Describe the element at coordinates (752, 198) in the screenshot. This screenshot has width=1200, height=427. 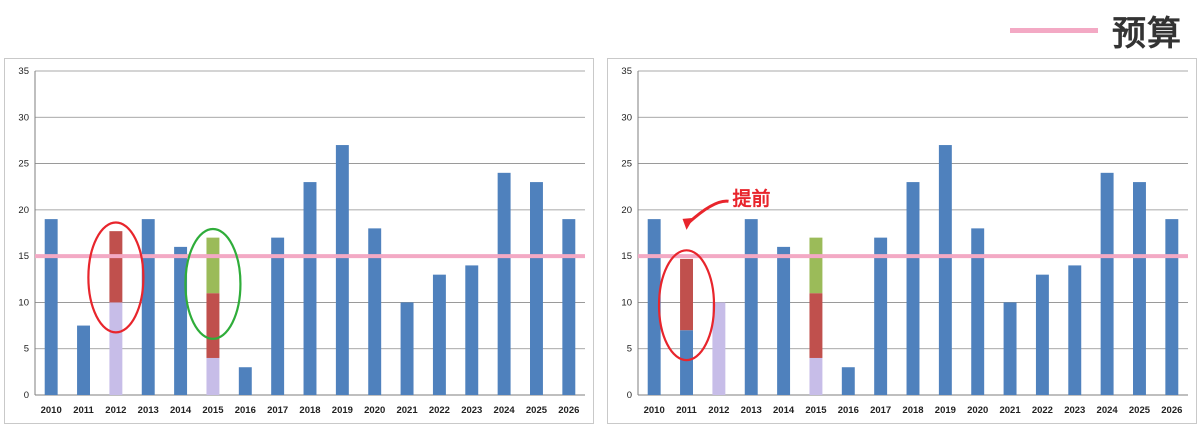
I see `annotation-label: 提前` at that location.